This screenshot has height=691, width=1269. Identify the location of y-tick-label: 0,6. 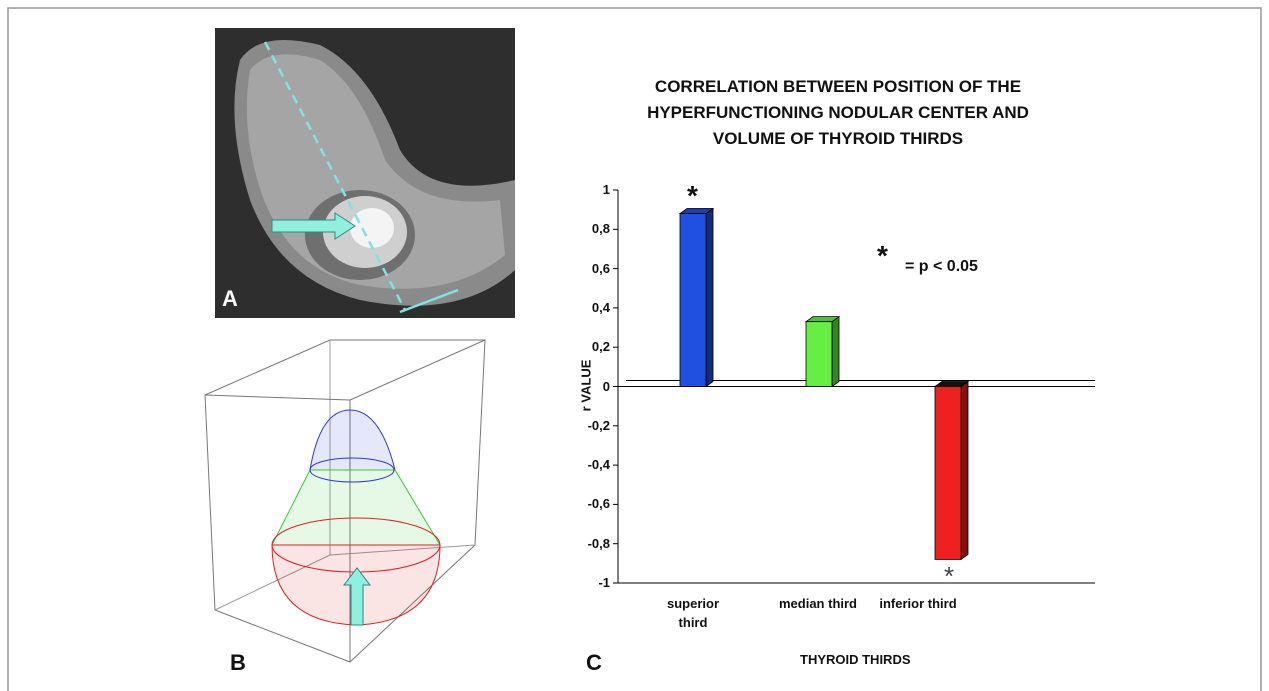
(600, 268).